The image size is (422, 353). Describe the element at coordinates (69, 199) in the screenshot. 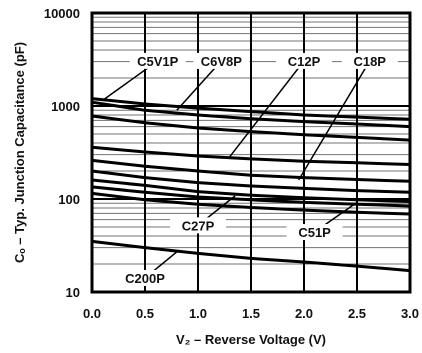

I see `y-tick-label: 100` at that location.